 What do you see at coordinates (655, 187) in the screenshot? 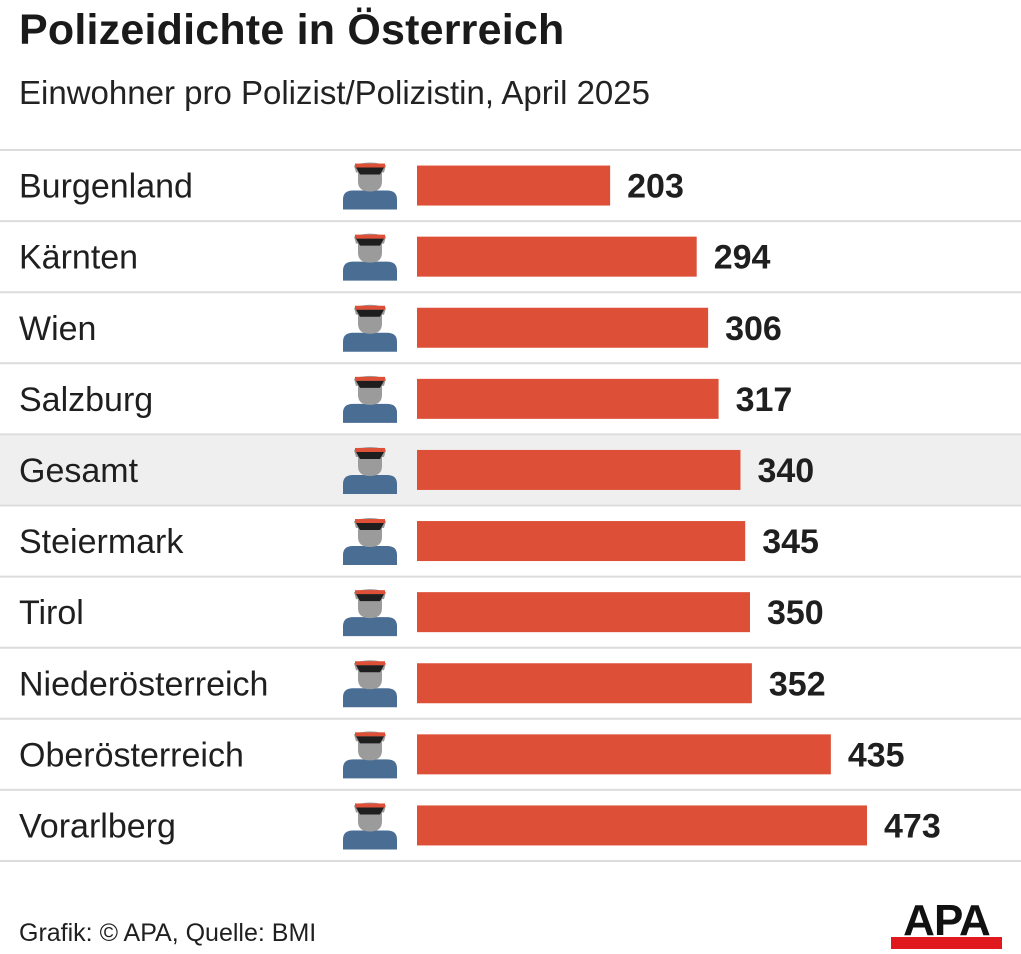
I see `value-label: 203` at bounding box center [655, 187].